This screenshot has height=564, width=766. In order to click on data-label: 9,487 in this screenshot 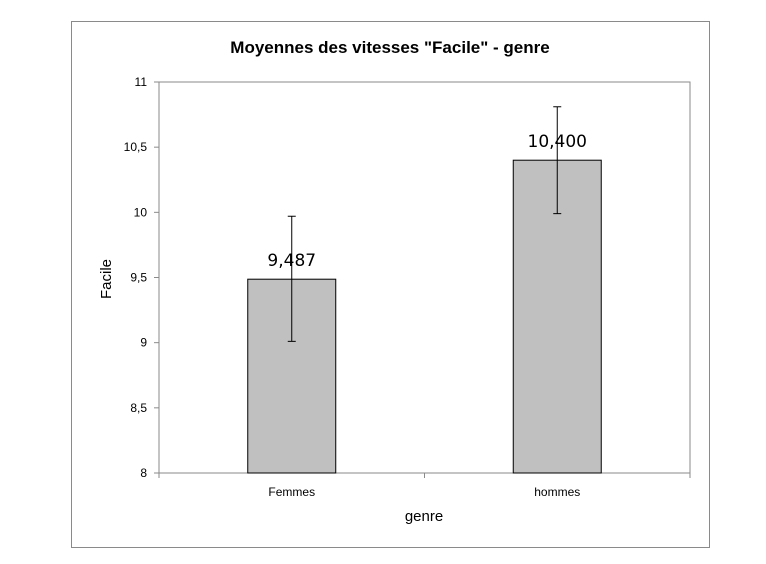, I will do `click(291, 261)`.